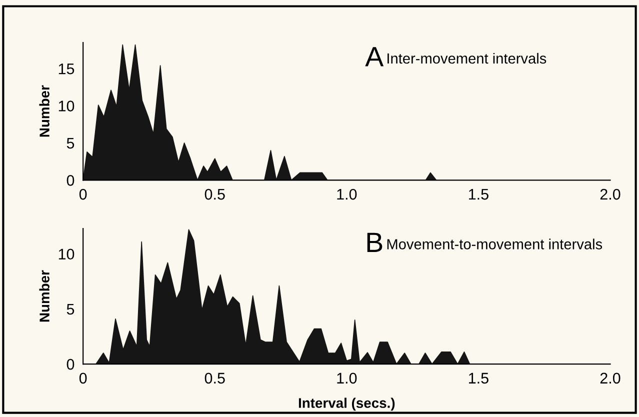 The width and height of the screenshot is (639, 417). Describe the element at coordinates (374, 242) in the screenshot. I see `chart-title: B` at that location.